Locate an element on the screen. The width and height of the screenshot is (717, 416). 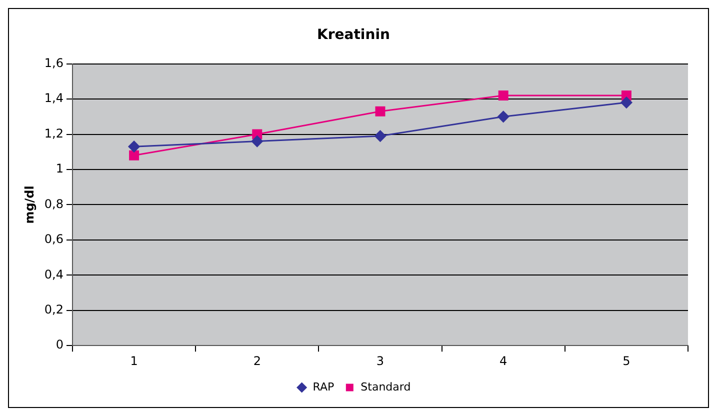
x-tick-label: 1 is located at coordinates (134, 361).